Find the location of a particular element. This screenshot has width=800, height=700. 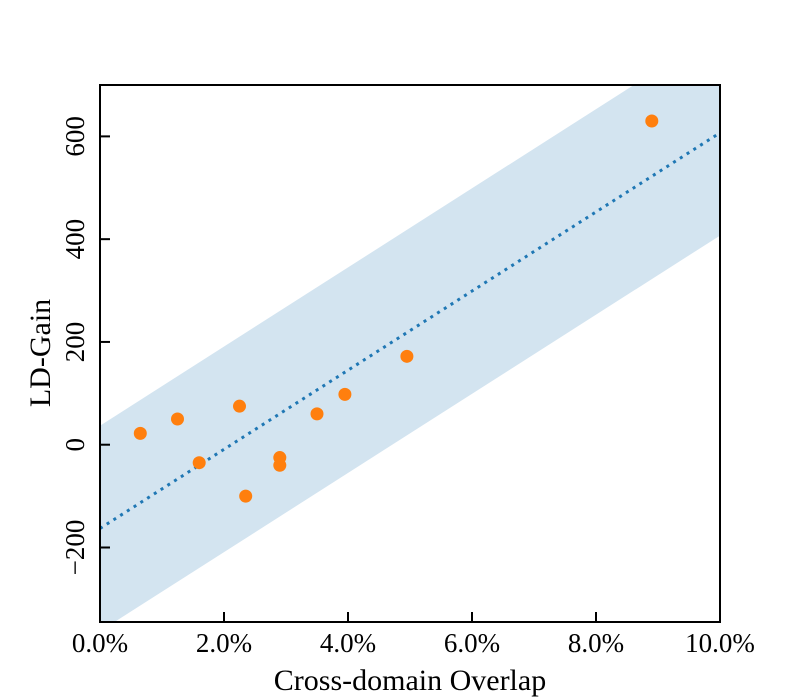

y-tick-label: 400 is located at coordinates (75, 239).